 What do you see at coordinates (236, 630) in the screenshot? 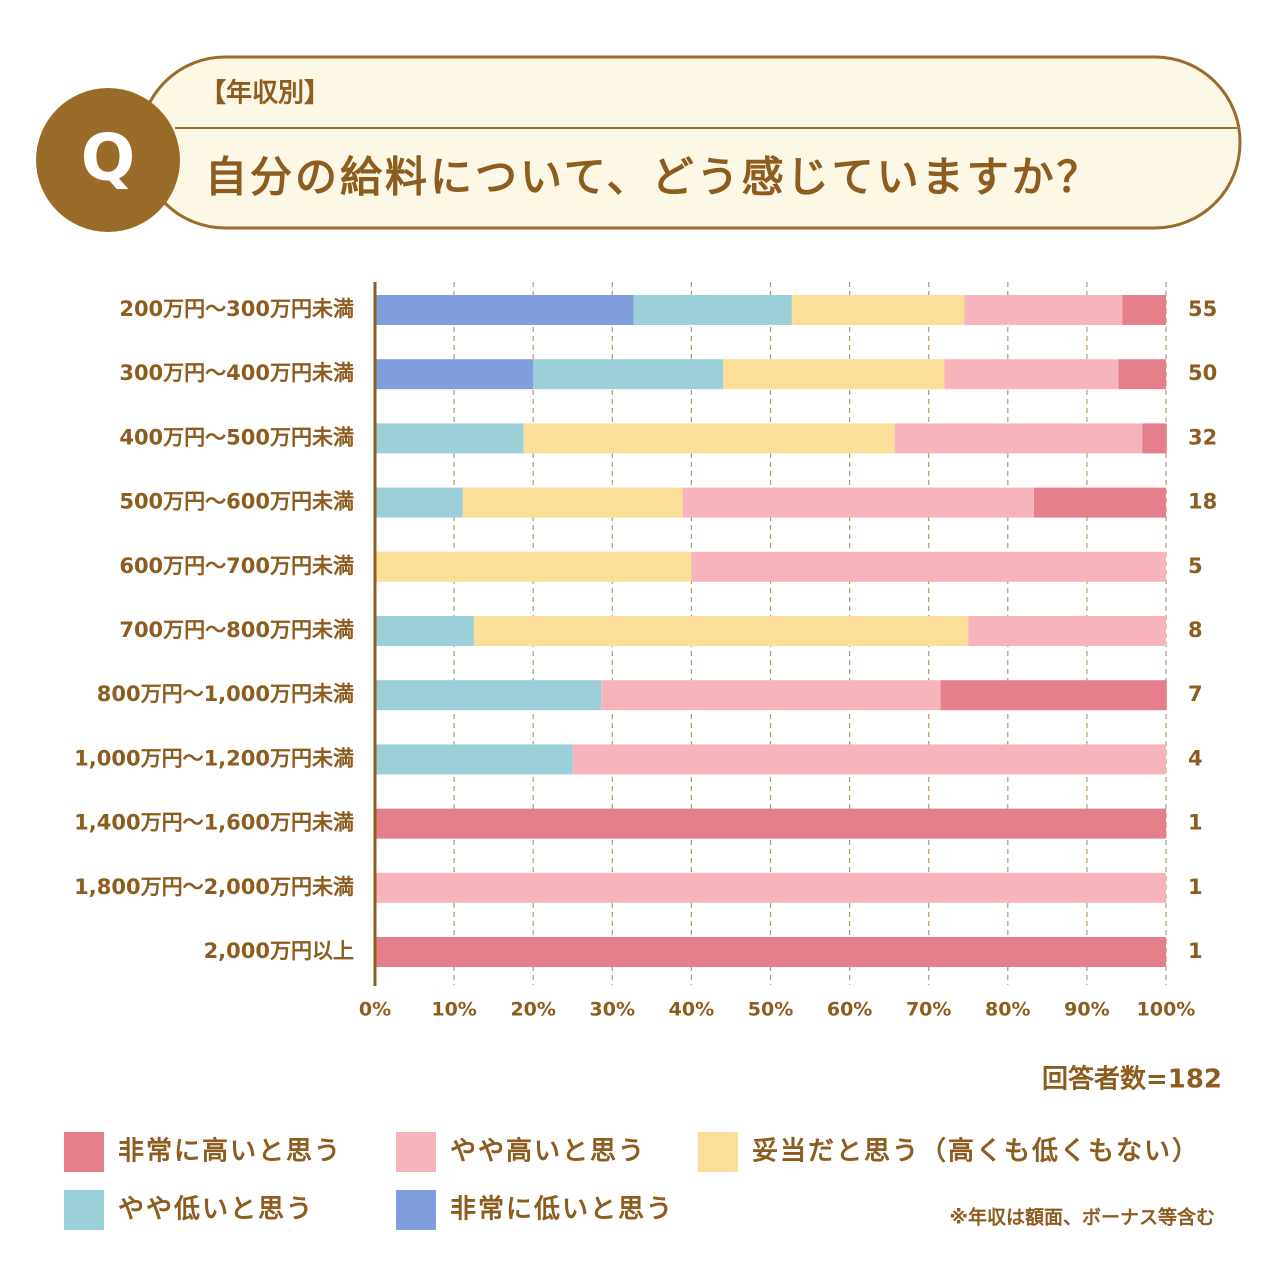
I see `y-tick-label: 700万円〜800万円未満` at bounding box center [236, 630].